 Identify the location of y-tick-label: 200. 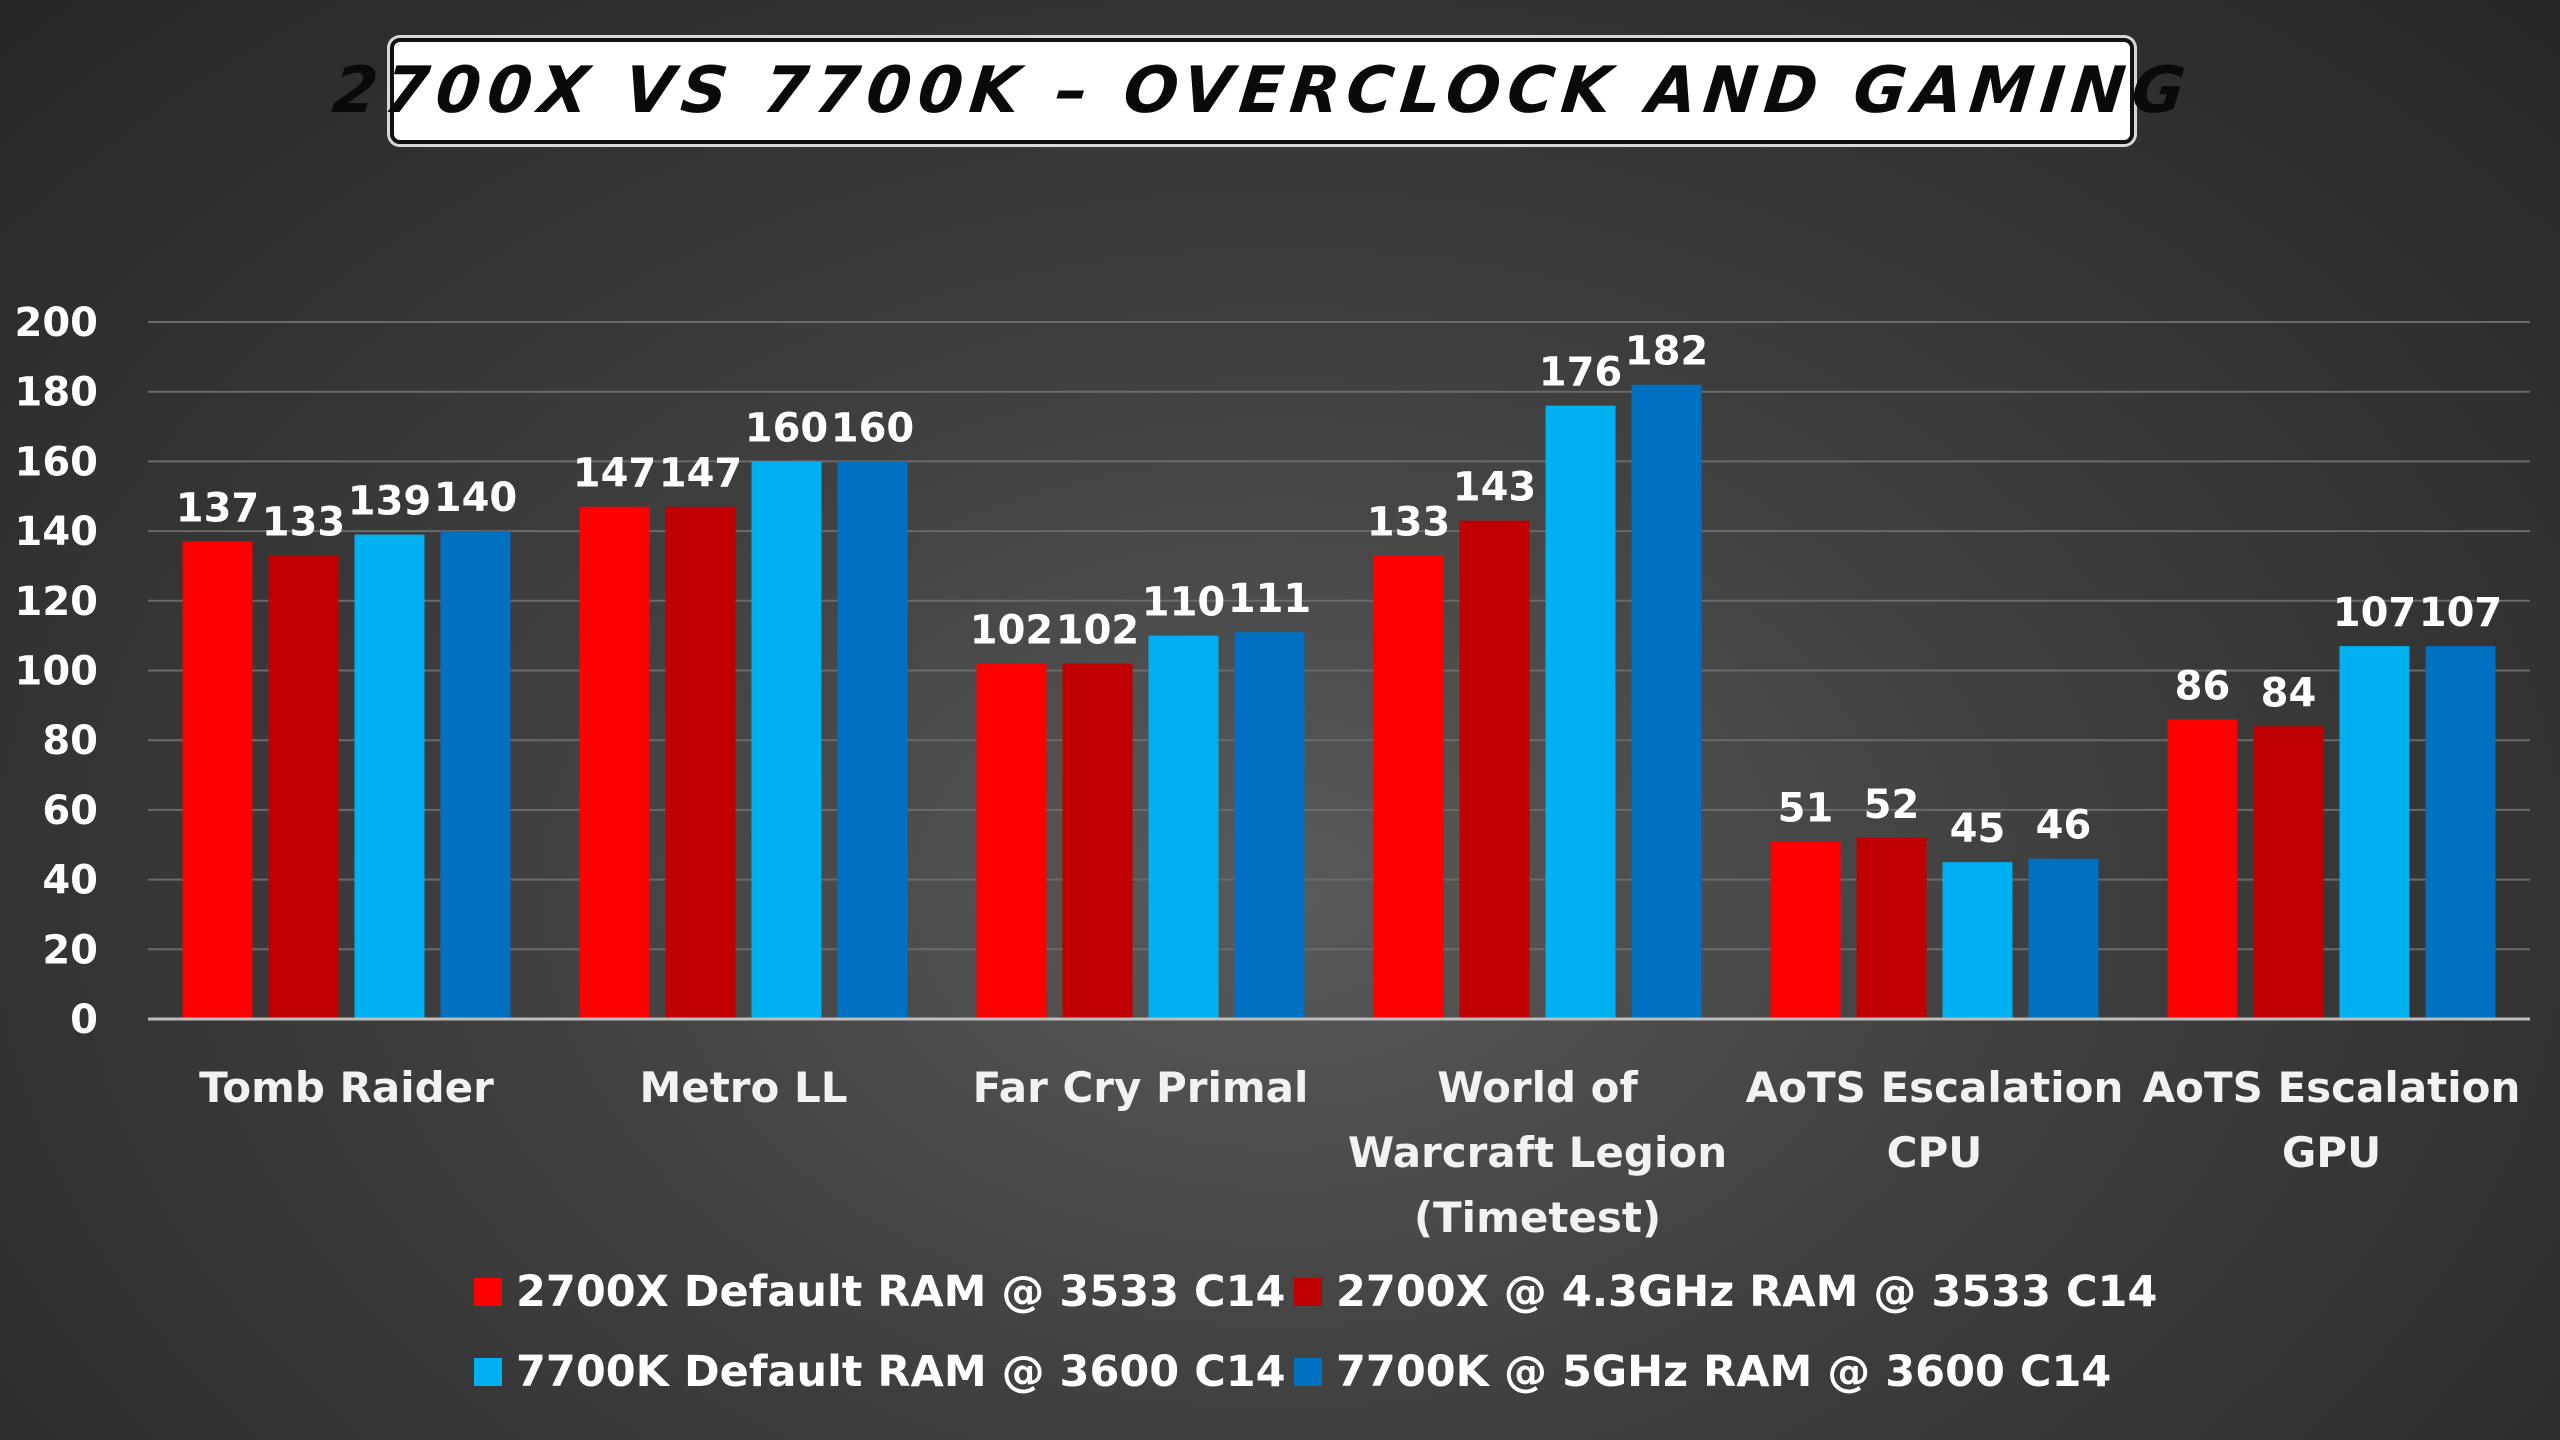
(57, 323).